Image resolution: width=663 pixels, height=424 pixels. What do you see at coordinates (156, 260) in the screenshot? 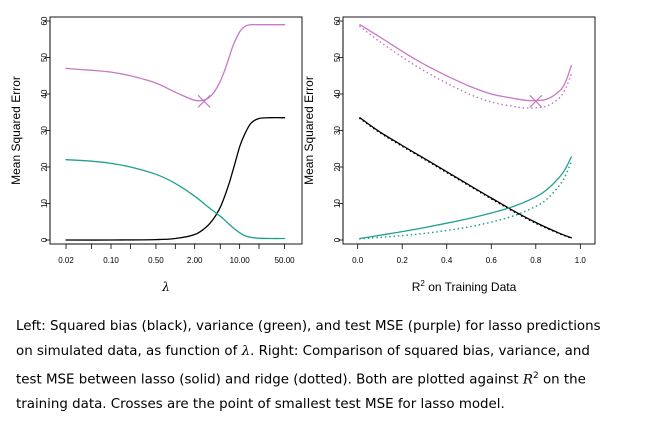
I see `left-x-tick-label: 0.50` at bounding box center [156, 260].